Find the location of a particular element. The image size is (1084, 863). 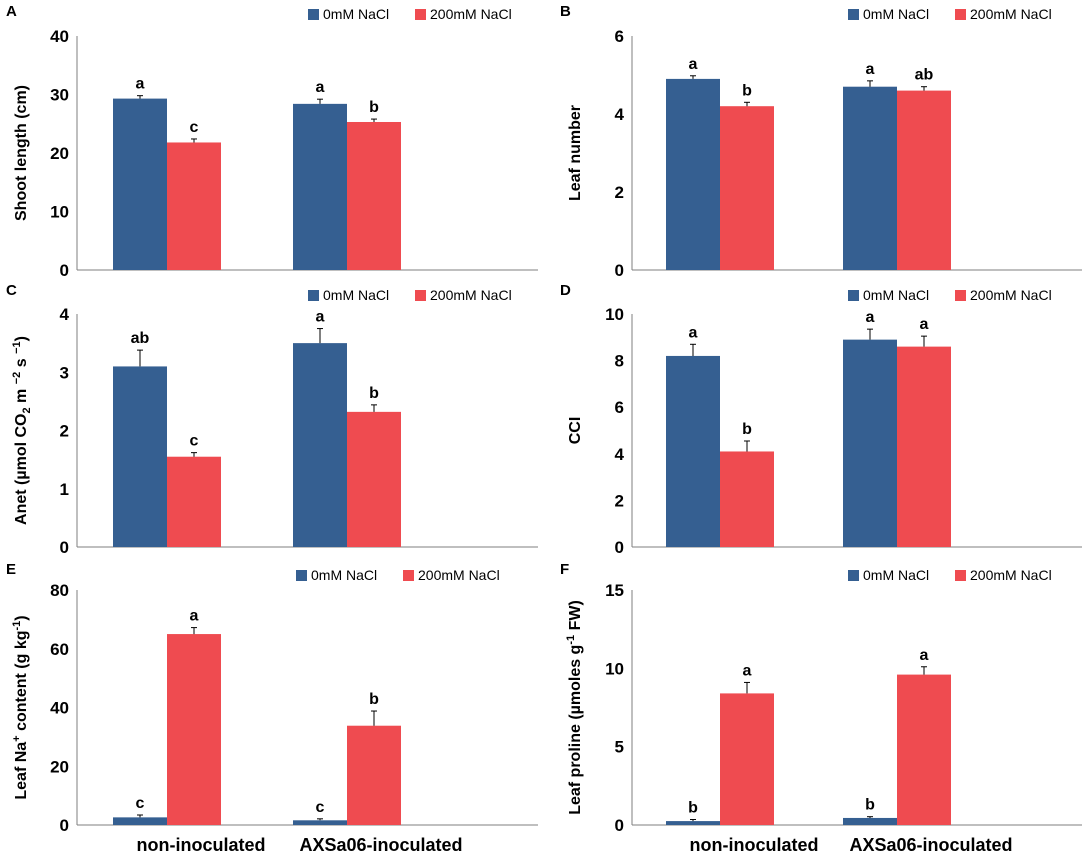

ytick-label-d: 0 is located at coordinates (619, 547).